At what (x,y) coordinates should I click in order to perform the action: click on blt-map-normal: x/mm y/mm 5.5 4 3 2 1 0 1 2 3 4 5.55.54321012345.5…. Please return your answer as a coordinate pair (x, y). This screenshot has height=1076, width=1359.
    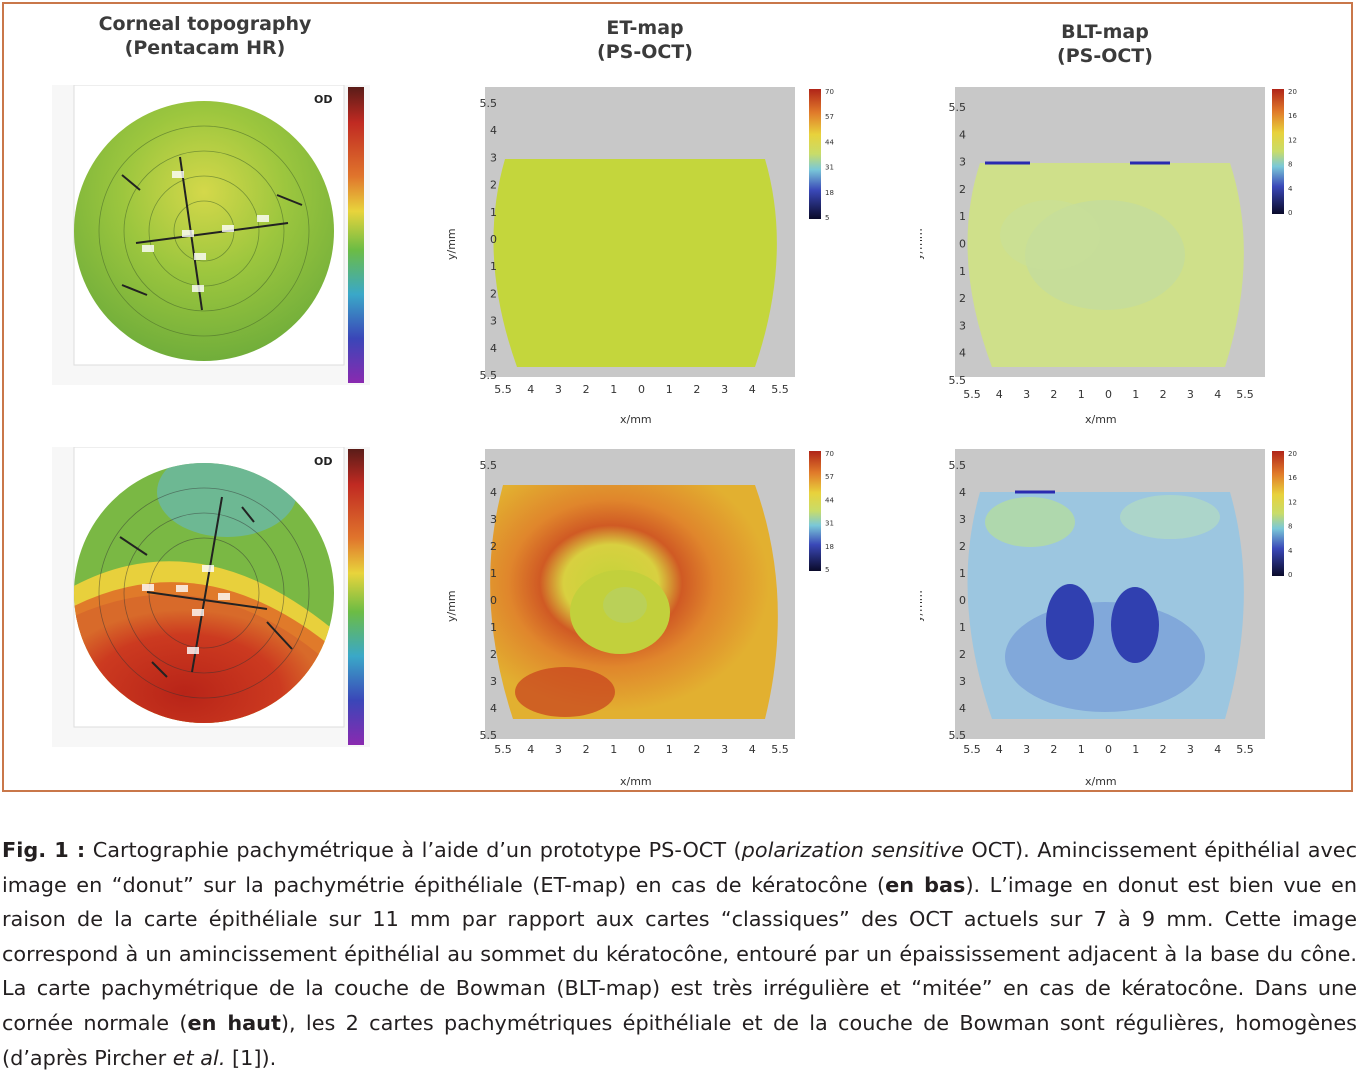
    Looking at the image, I should click on (1108, 256).